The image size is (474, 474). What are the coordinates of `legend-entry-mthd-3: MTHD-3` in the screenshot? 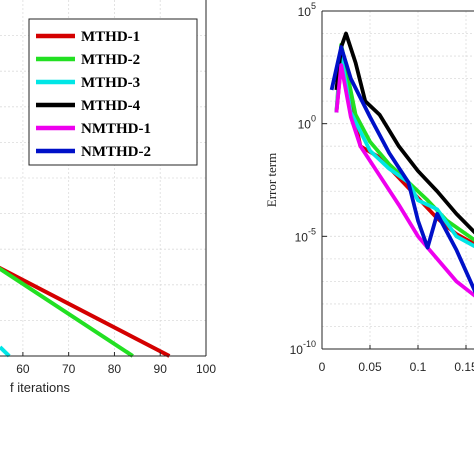 It's located at (110, 83).